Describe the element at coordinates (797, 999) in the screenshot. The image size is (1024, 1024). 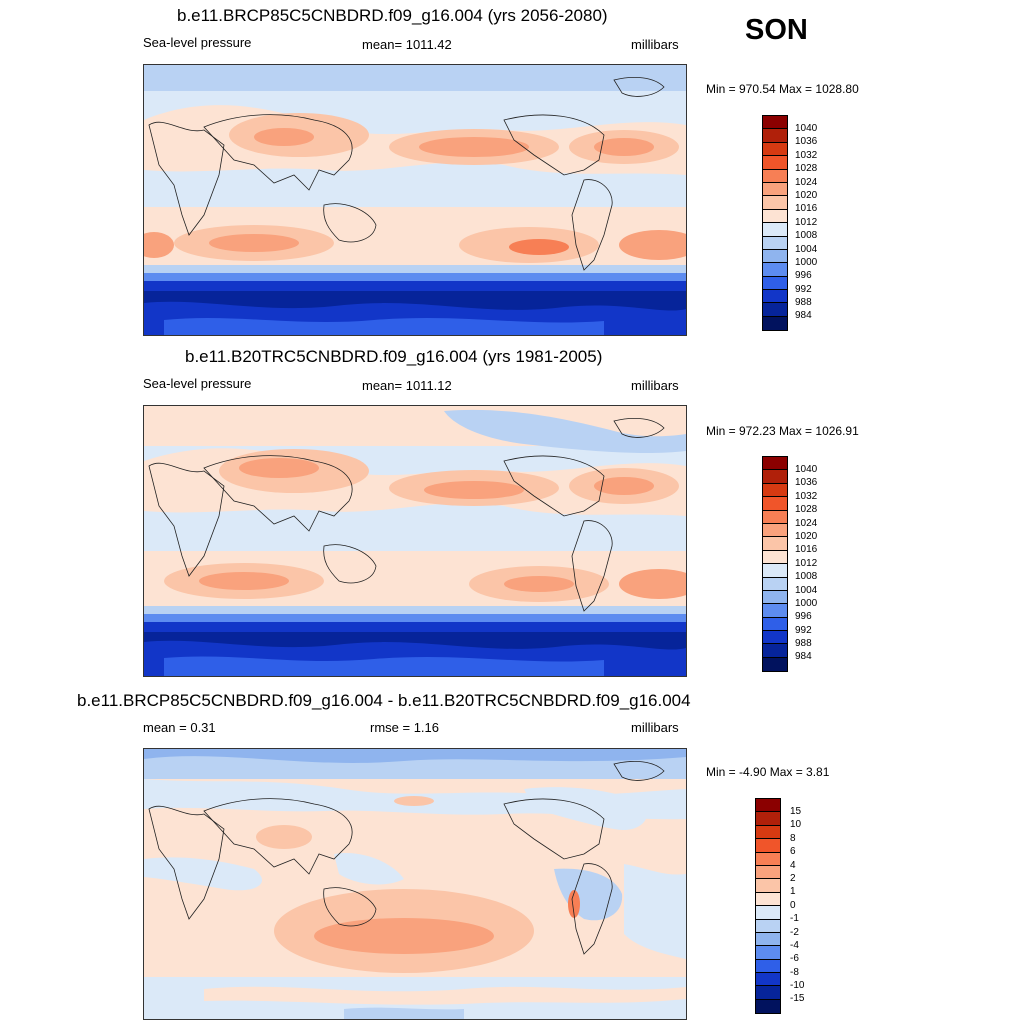
I see `colorbar-label: -15` at that location.